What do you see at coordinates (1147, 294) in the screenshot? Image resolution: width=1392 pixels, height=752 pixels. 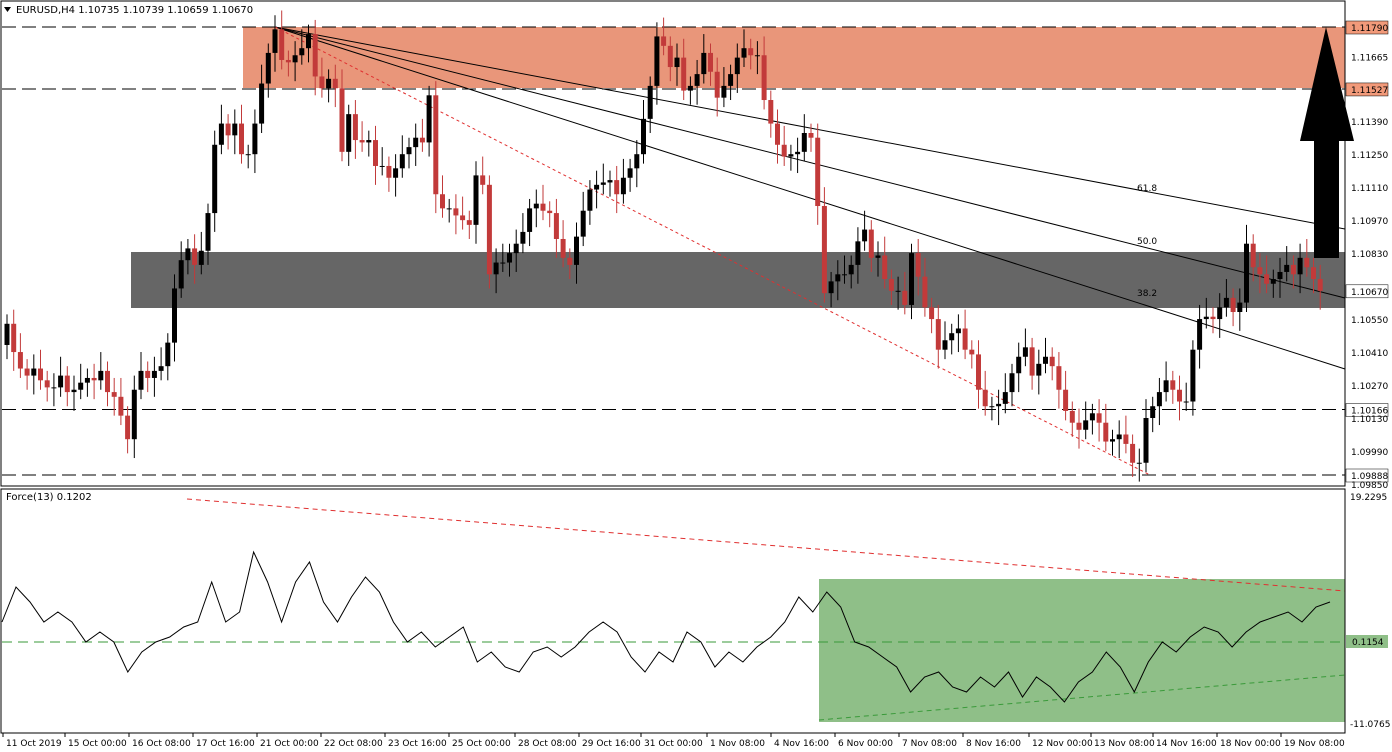 I see `fib-label-382: 38.2` at bounding box center [1147, 294].